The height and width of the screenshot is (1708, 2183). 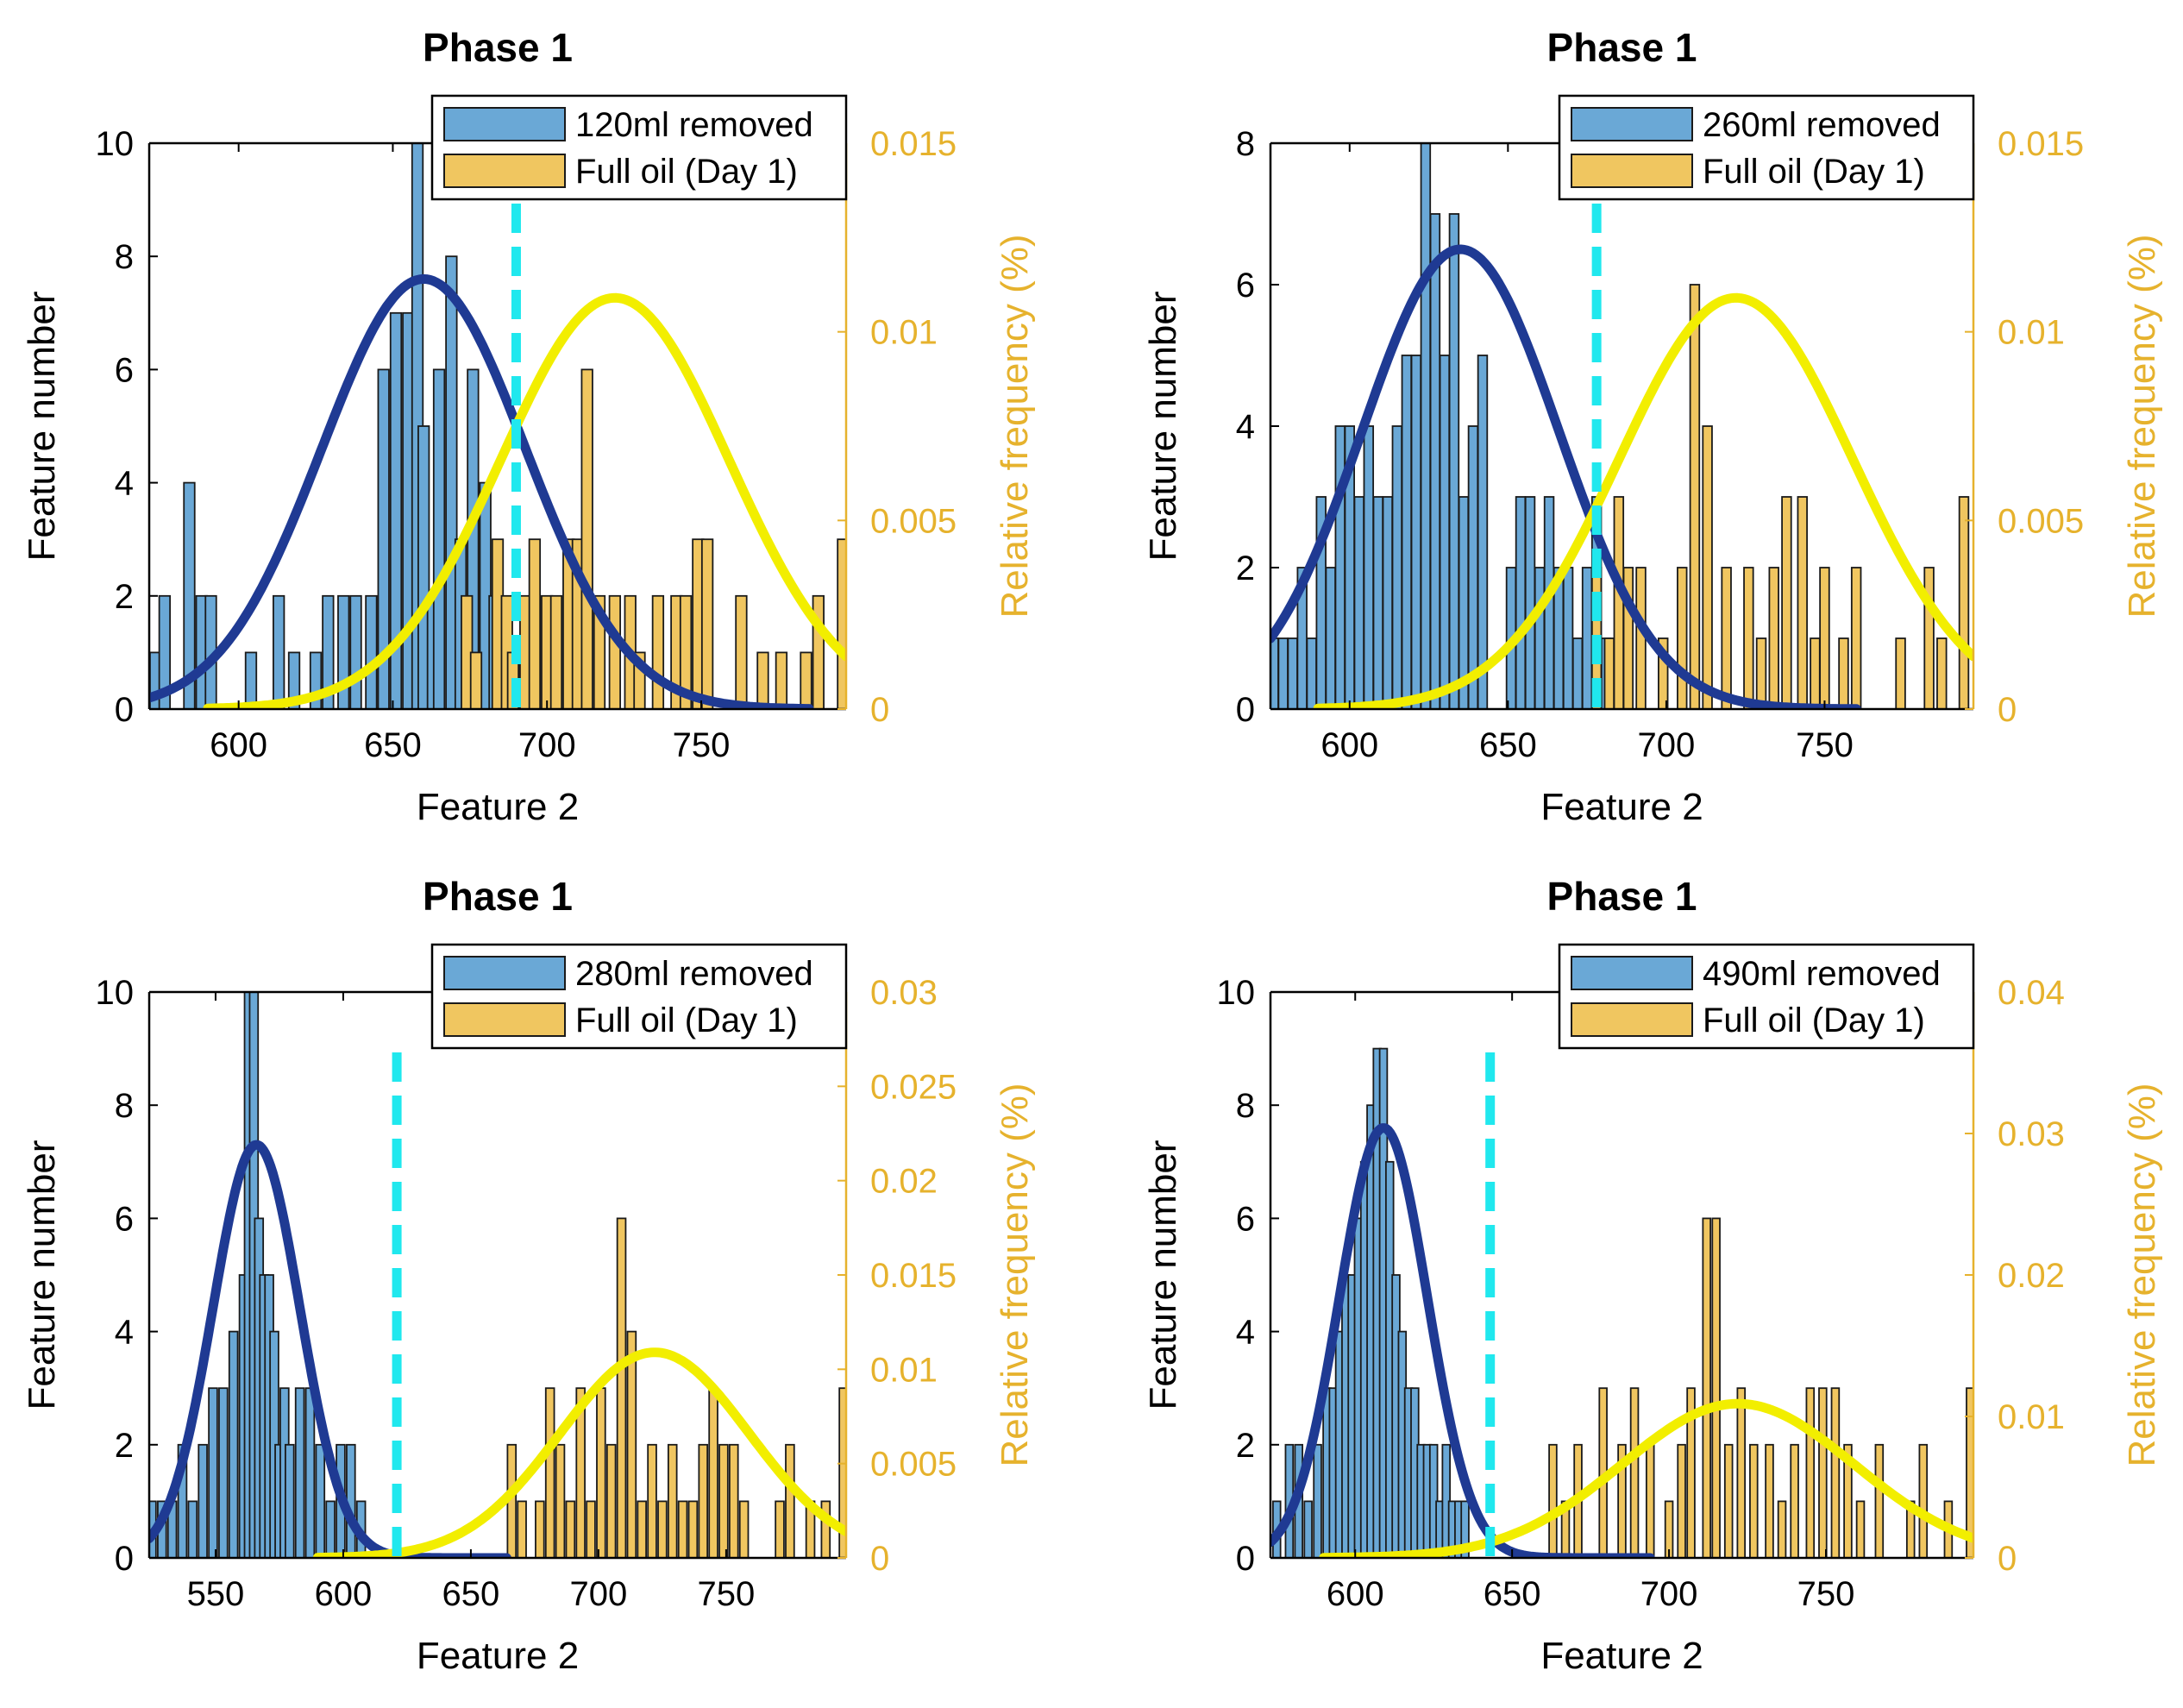 I want to click on full-oil-fit-curve, so click(x=524, y=500).